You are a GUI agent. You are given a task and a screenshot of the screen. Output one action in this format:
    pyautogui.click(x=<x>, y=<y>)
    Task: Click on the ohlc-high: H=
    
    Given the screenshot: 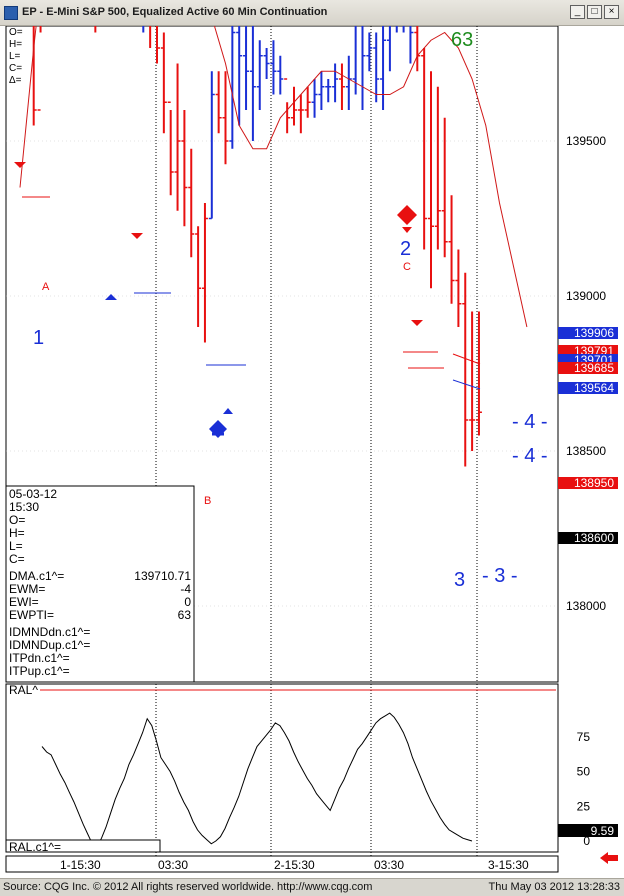 What is the action you would take?
    pyautogui.click(x=15, y=44)
    